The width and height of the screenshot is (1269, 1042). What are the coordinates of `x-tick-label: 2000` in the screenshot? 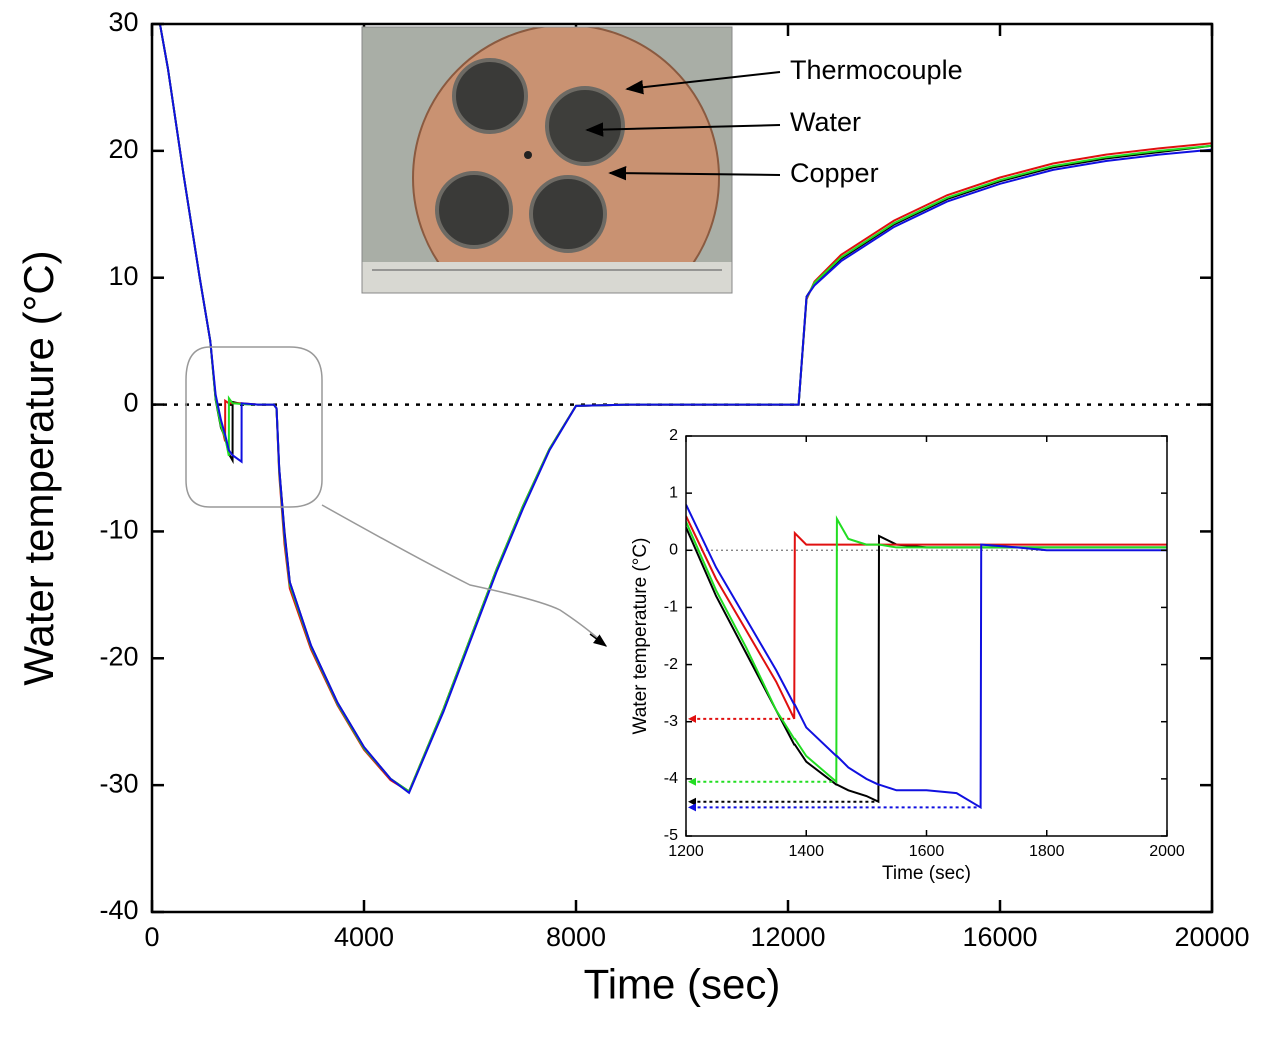 It's located at (1167, 851).